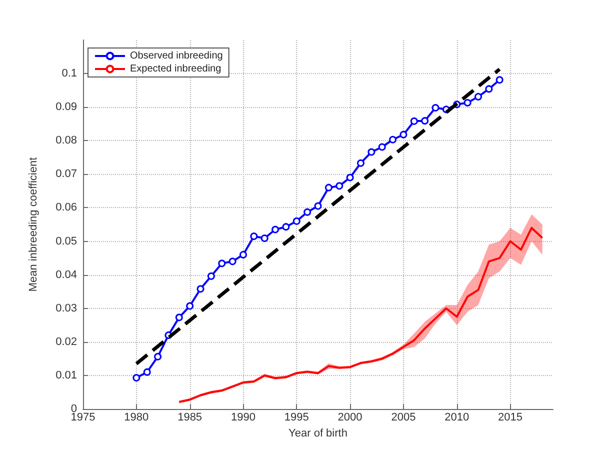 This screenshot has width=605, height=459. What do you see at coordinates (66, 375) in the screenshot?
I see `y-tick-label: 0.01` at bounding box center [66, 375].